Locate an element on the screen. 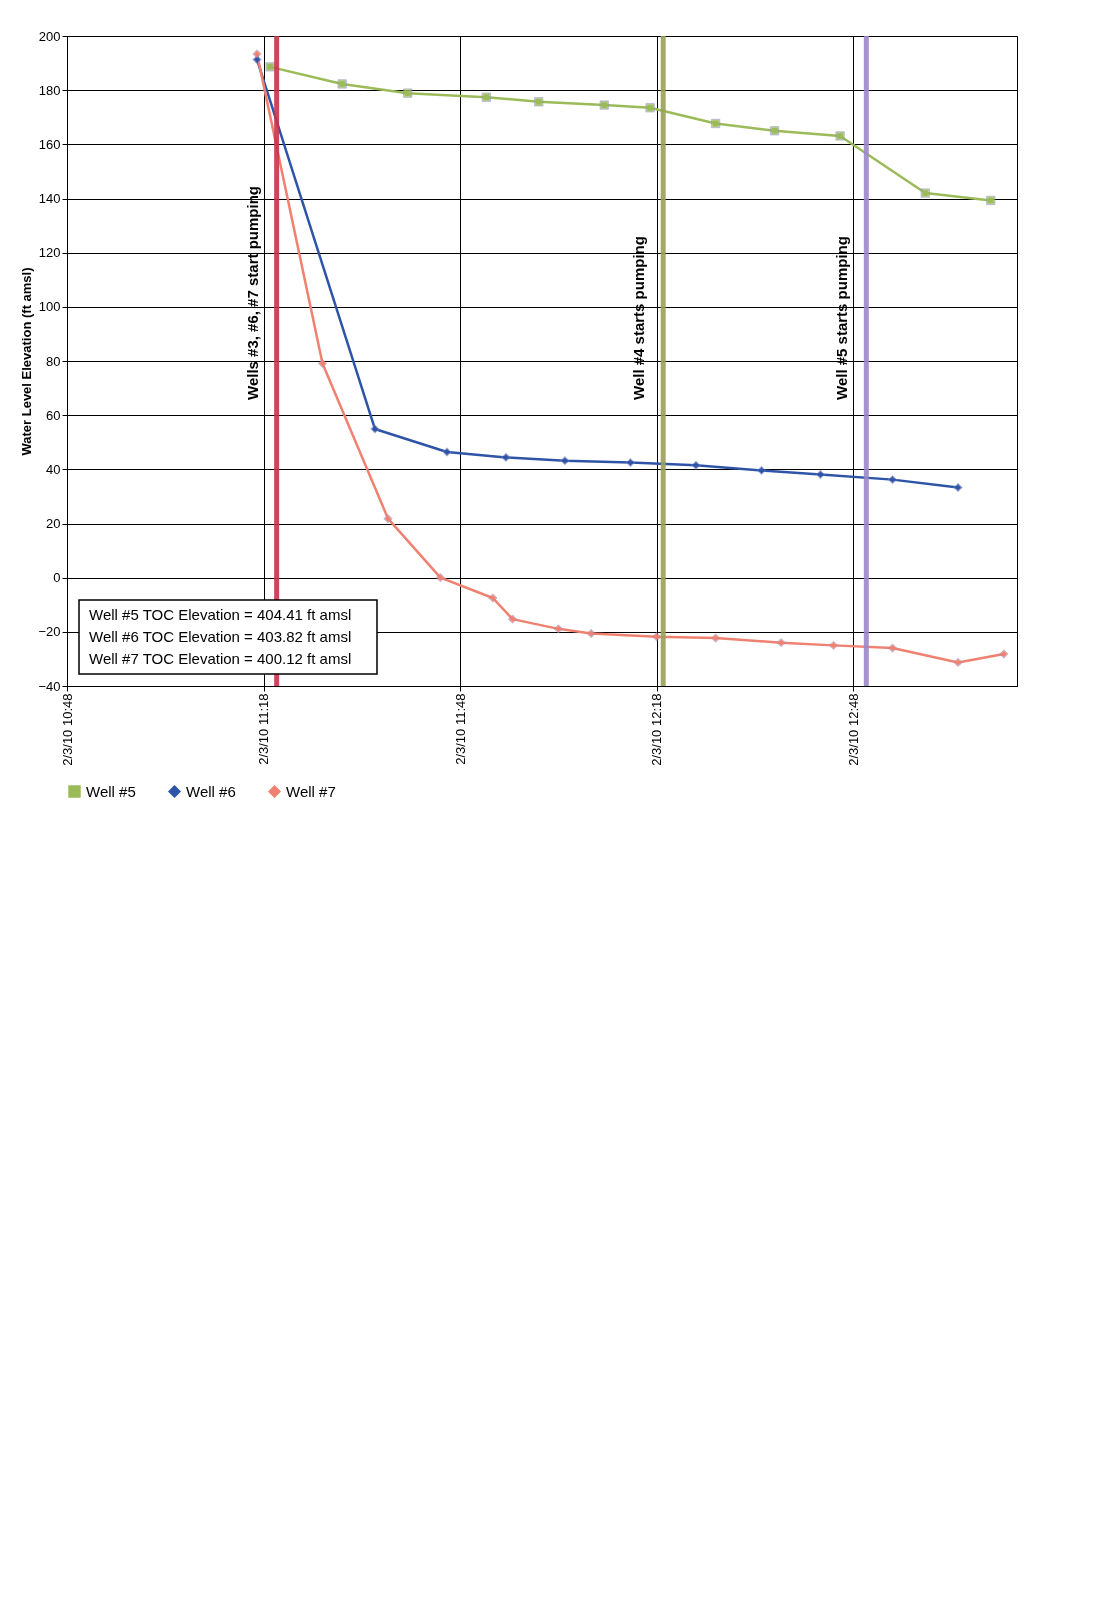 The height and width of the screenshot is (1605, 1117). y-tick-label: 100 is located at coordinates (49, 307).